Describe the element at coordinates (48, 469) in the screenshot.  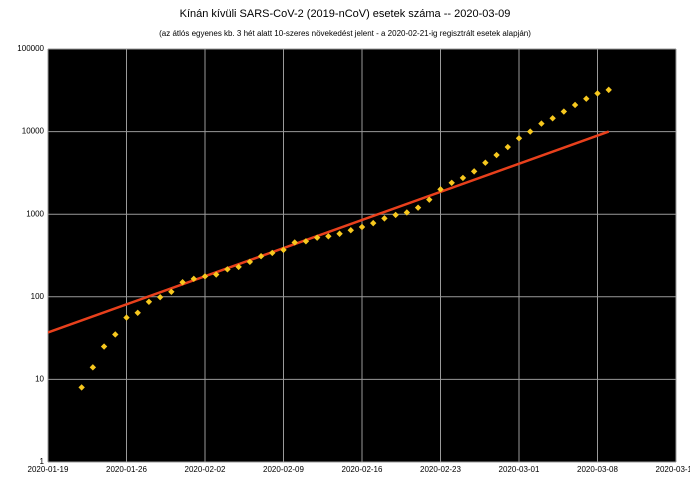
I see `x-tick-label: 2020-01-19` at that location.